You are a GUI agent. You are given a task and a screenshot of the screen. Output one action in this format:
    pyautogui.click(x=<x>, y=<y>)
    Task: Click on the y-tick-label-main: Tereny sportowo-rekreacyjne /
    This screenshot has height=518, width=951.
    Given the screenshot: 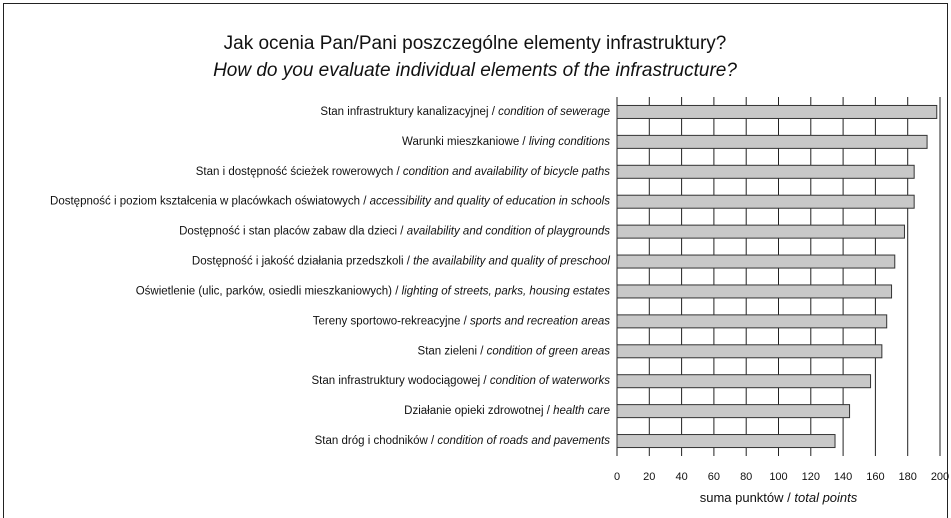 What is the action you would take?
    pyautogui.click(x=390, y=321)
    